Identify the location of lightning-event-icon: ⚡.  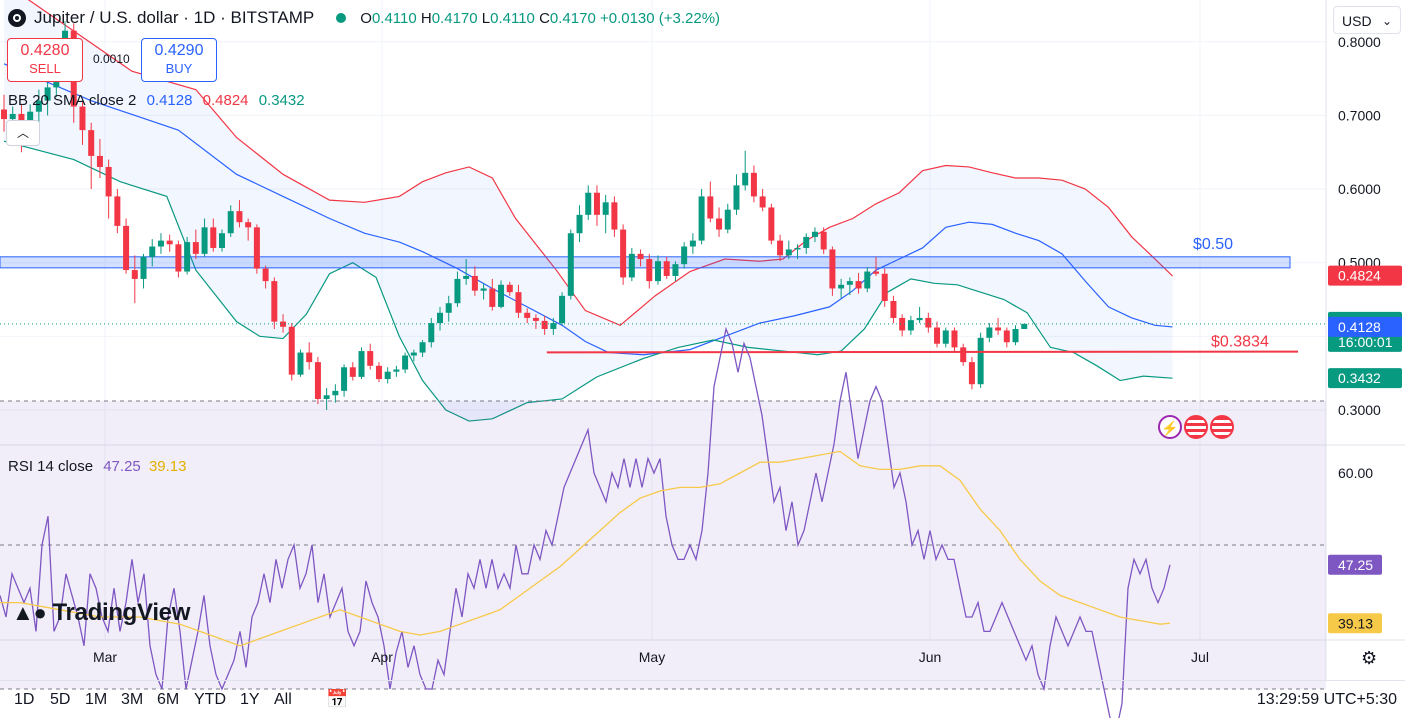
(1170, 427).